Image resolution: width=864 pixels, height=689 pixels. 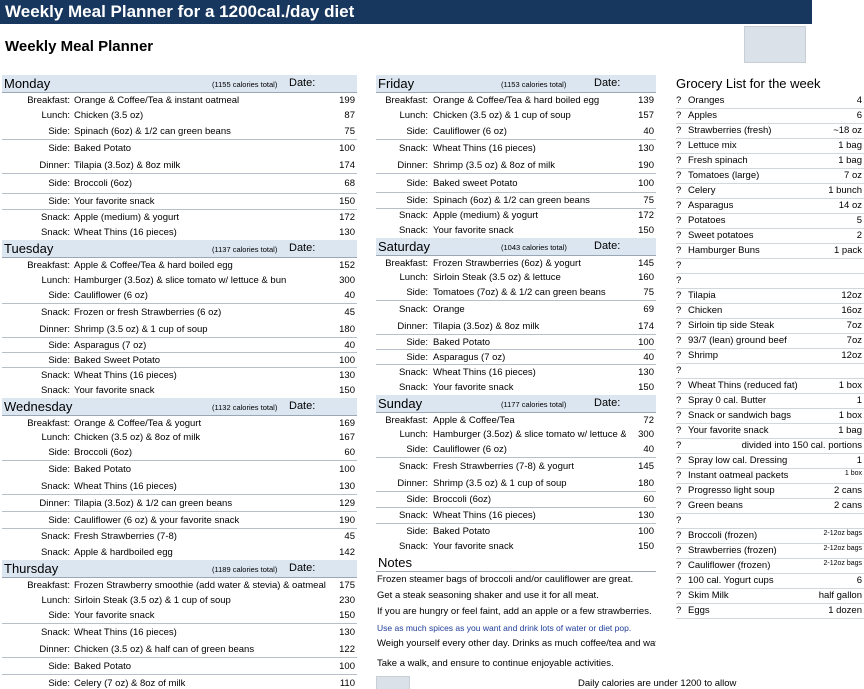 I want to click on day-header: Tuesday (1137 calories total) Date:, so click(x=179, y=249).